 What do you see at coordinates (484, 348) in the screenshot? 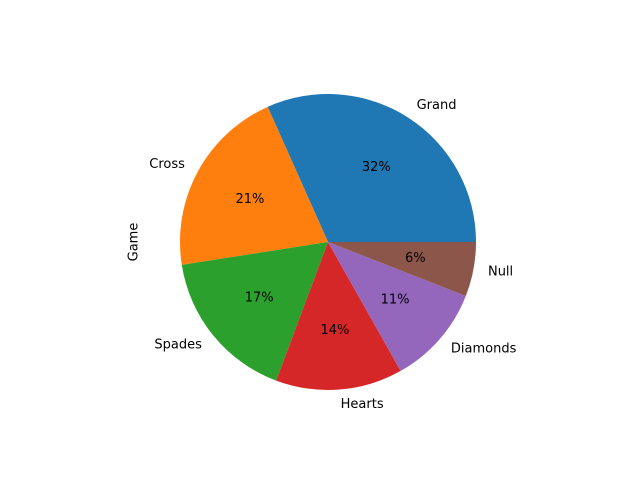
I see `slice-label-diamonds: Diamonds` at bounding box center [484, 348].